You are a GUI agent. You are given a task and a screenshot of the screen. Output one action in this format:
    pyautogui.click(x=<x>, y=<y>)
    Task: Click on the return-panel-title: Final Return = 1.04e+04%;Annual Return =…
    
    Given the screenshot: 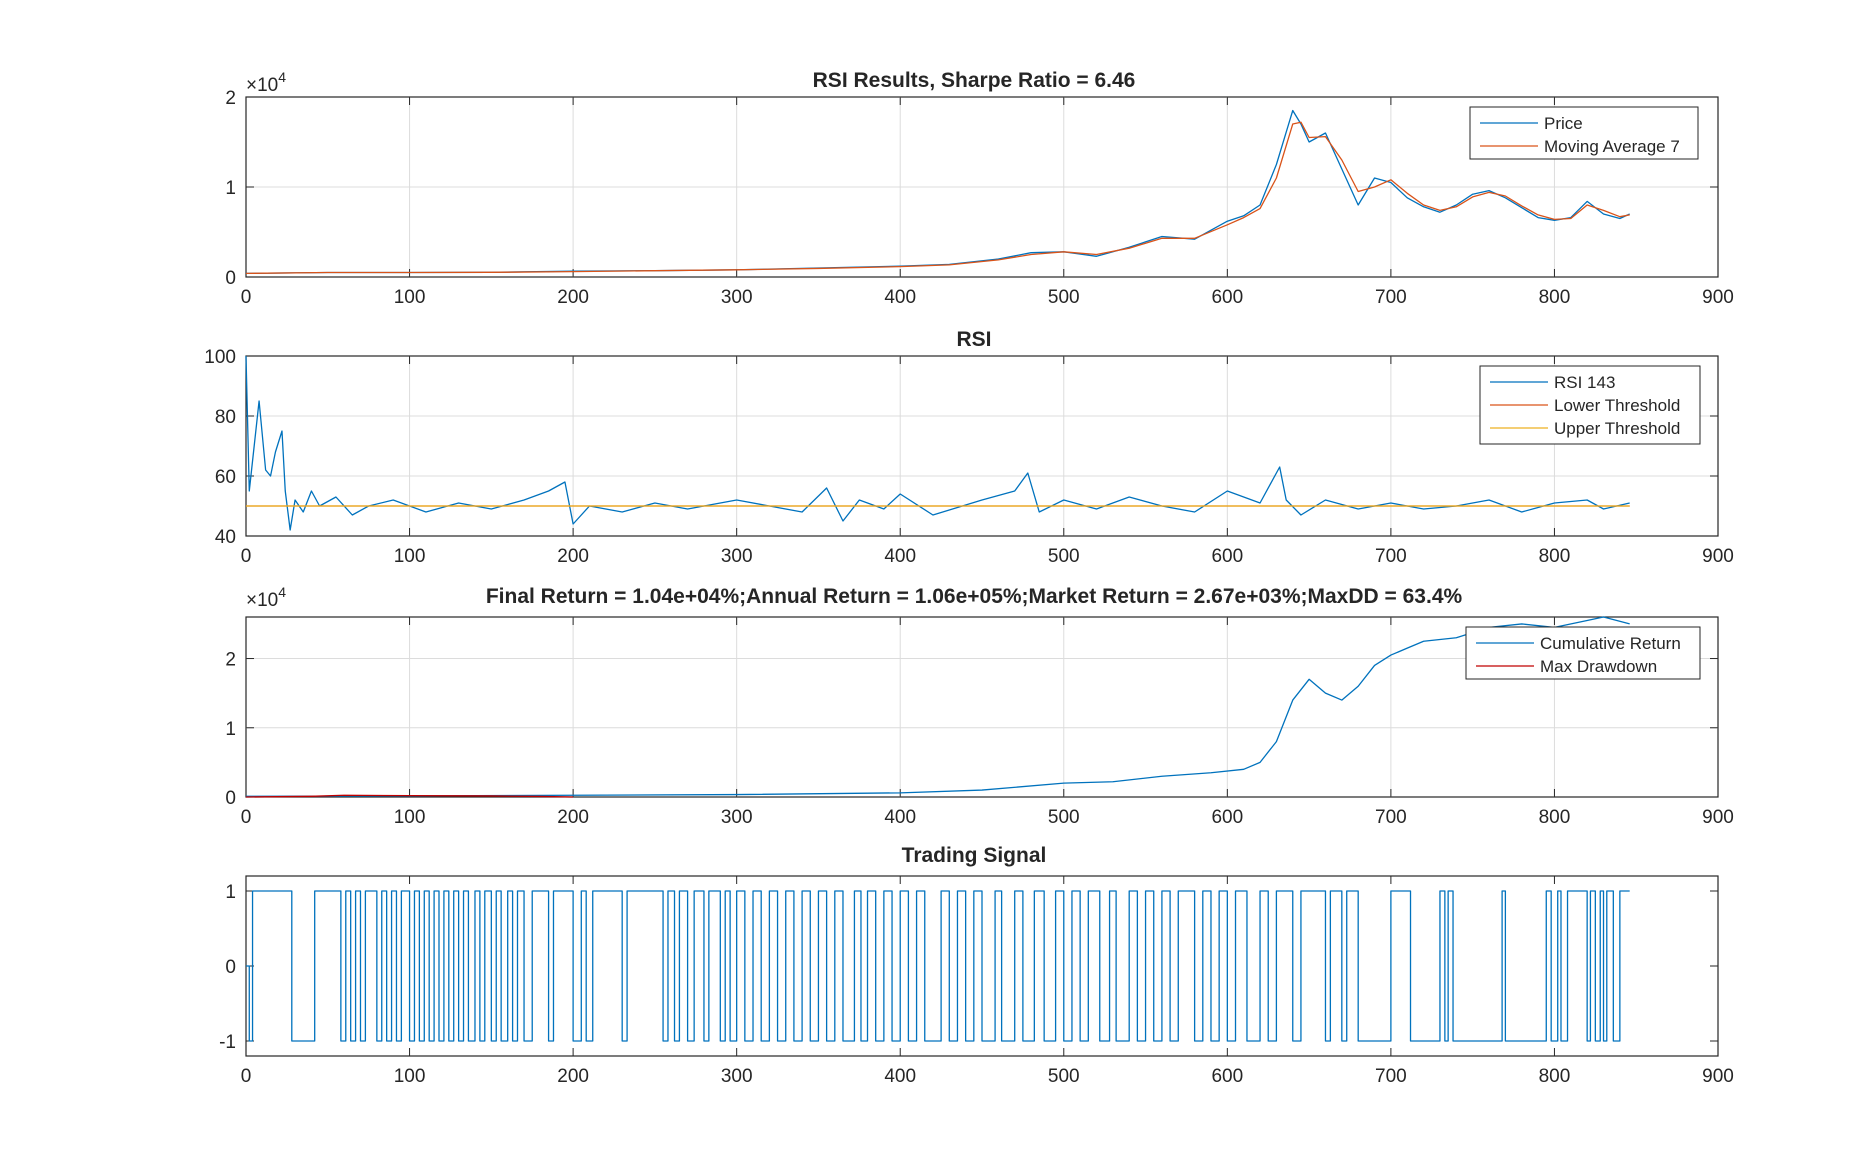 What is the action you would take?
    pyautogui.click(x=974, y=596)
    